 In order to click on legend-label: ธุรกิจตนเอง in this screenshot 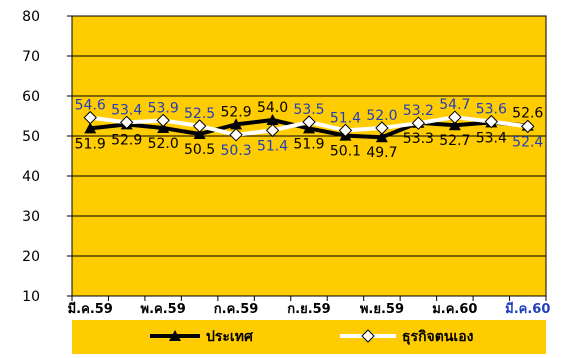, I will do `click(438, 337)`.